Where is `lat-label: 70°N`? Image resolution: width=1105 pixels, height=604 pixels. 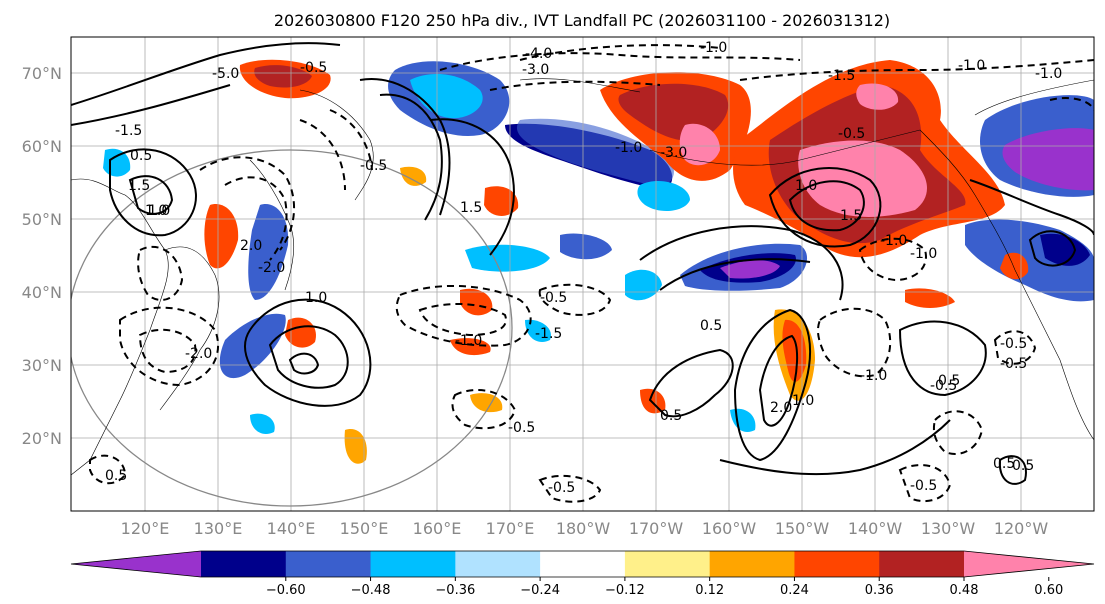
lat-label: 70°N is located at coordinates (42, 73).